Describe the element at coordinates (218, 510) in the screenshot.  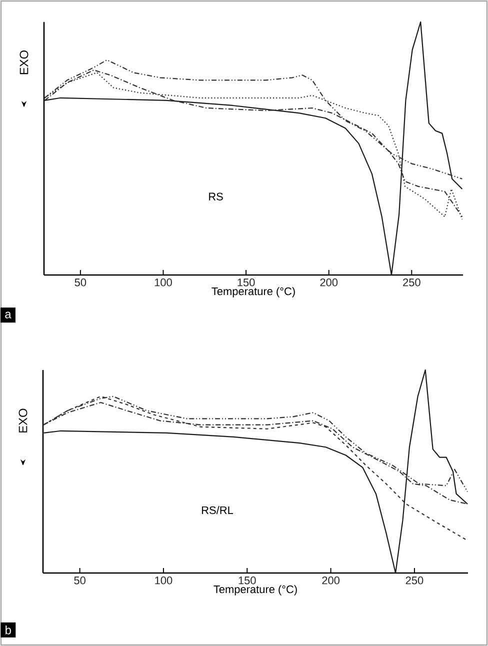
I see `annotation: RS/RL` at that location.